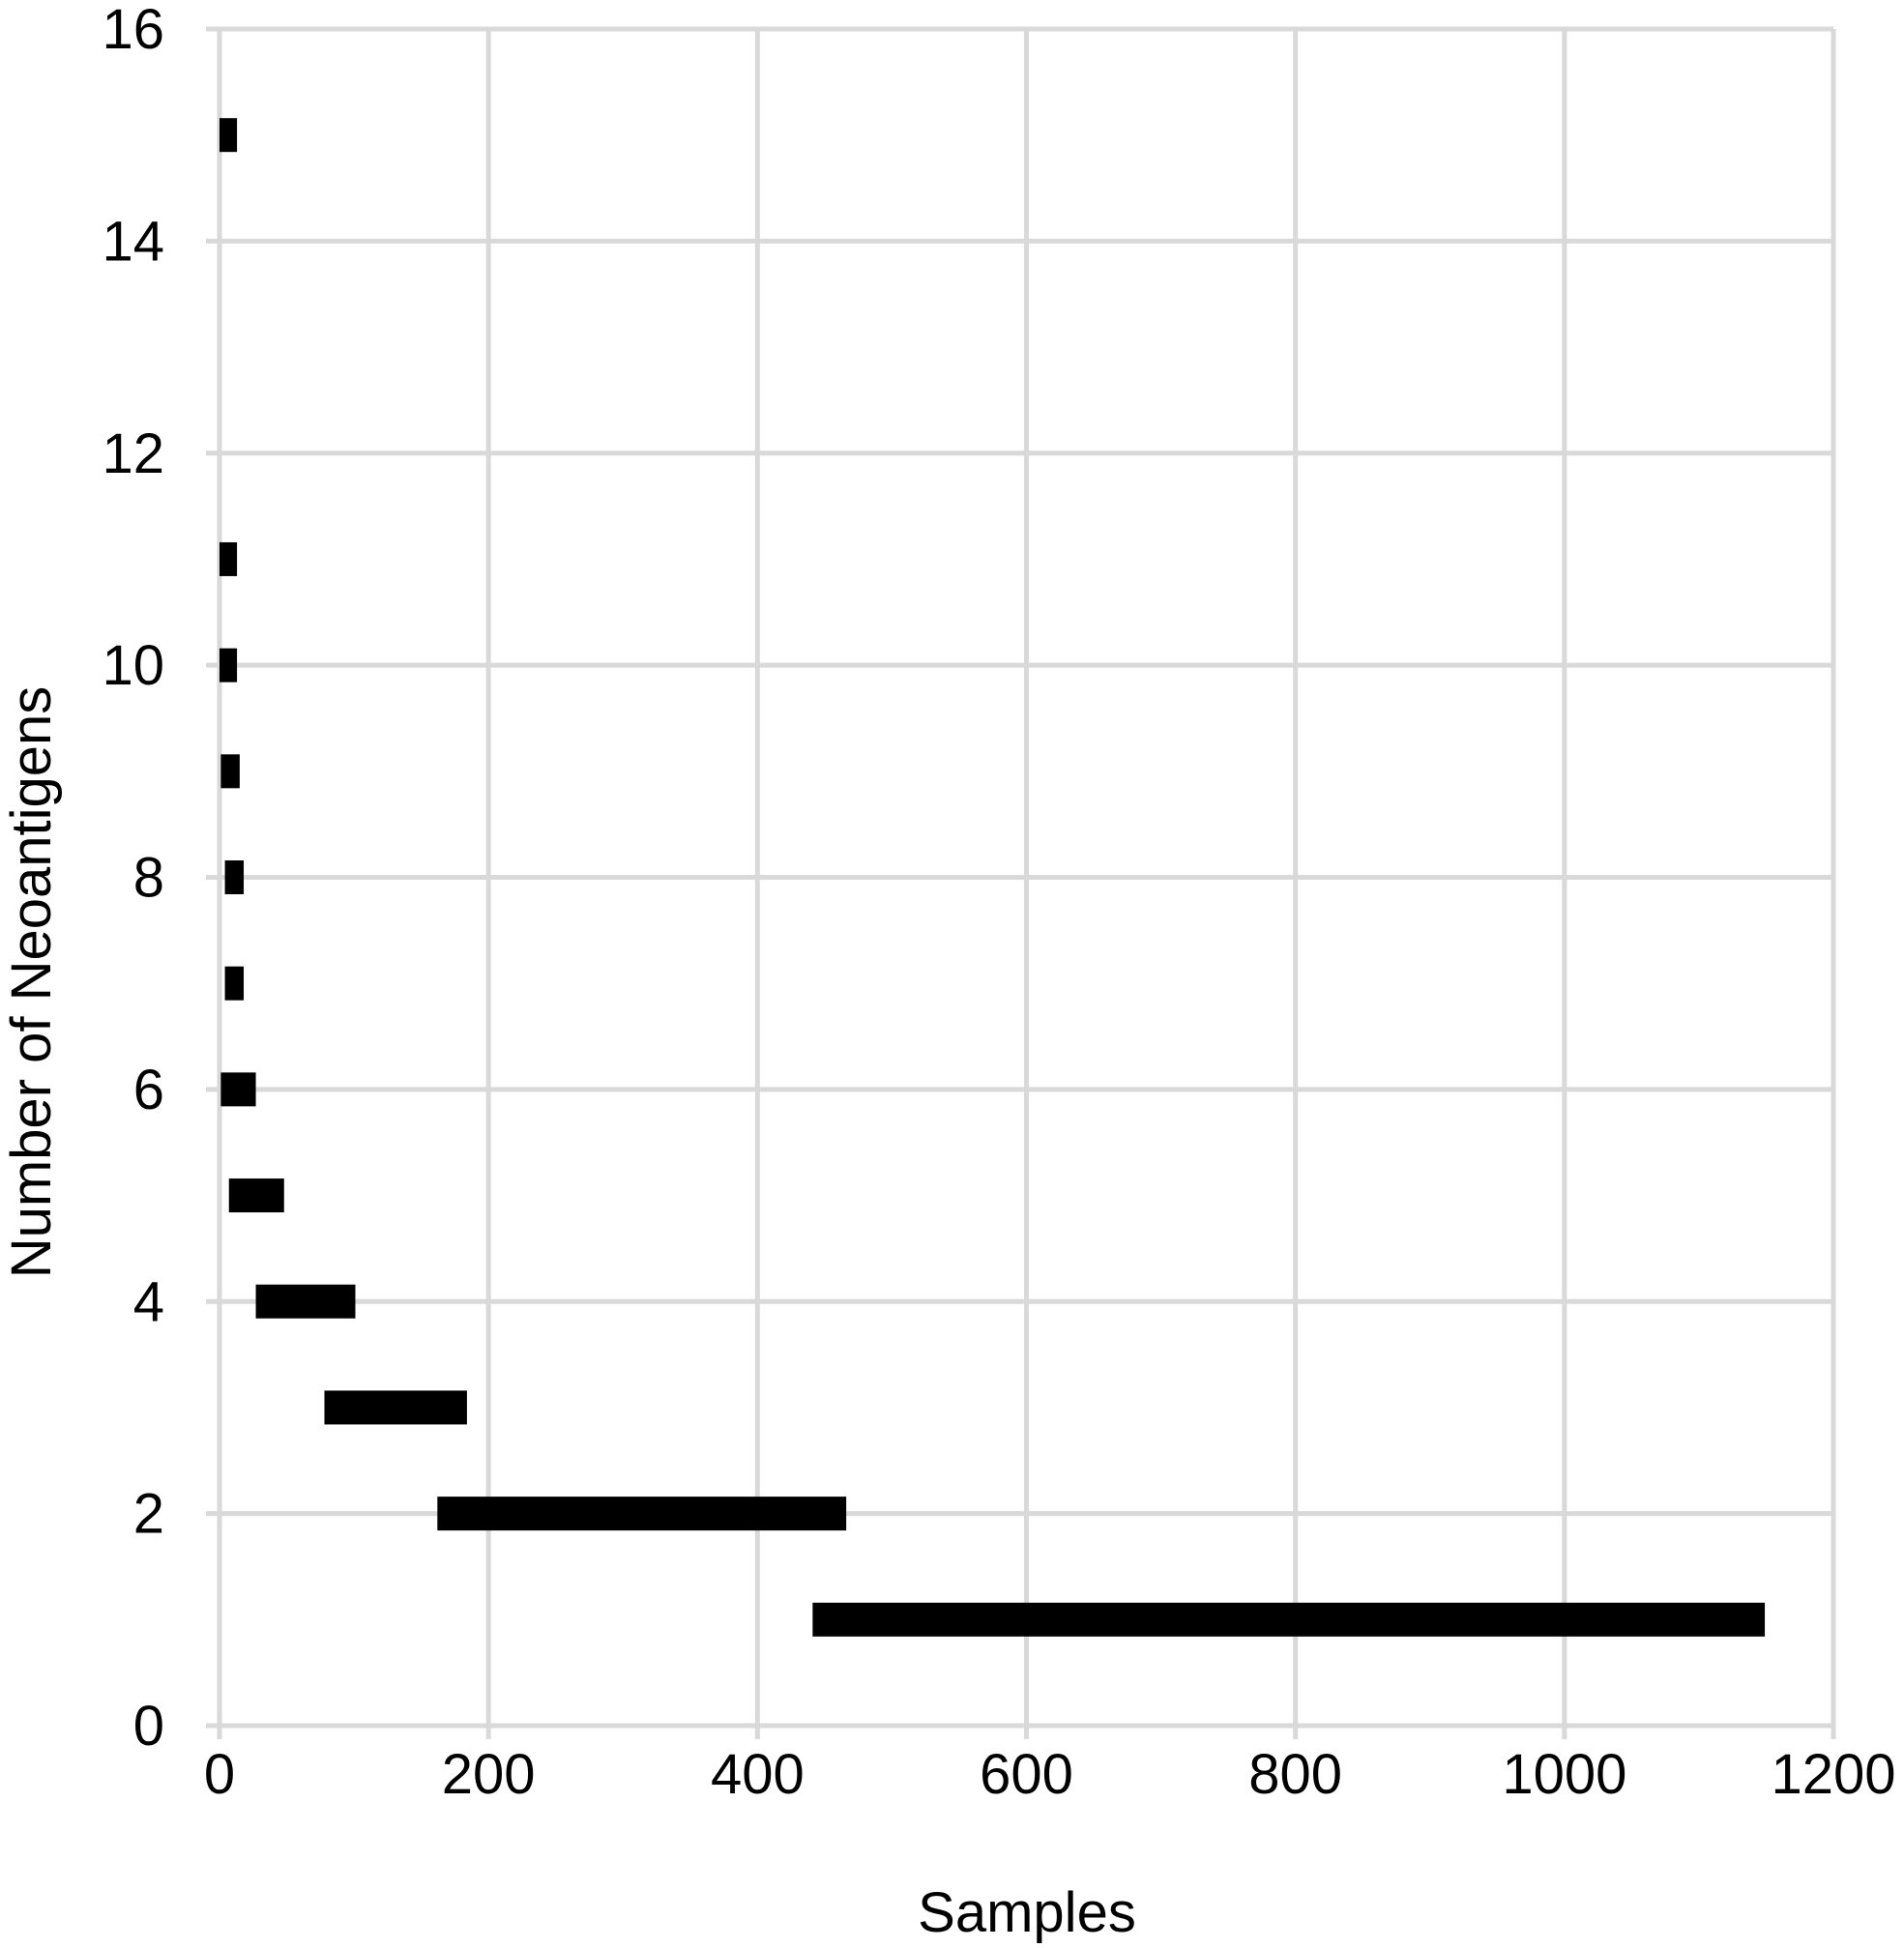 Image resolution: width=1904 pixels, height=1948 pixels. What do you see at coordinates (489, 1774) in the screenshot?
I see `x-tick-label: 200` at bounding box center [489, 1774].